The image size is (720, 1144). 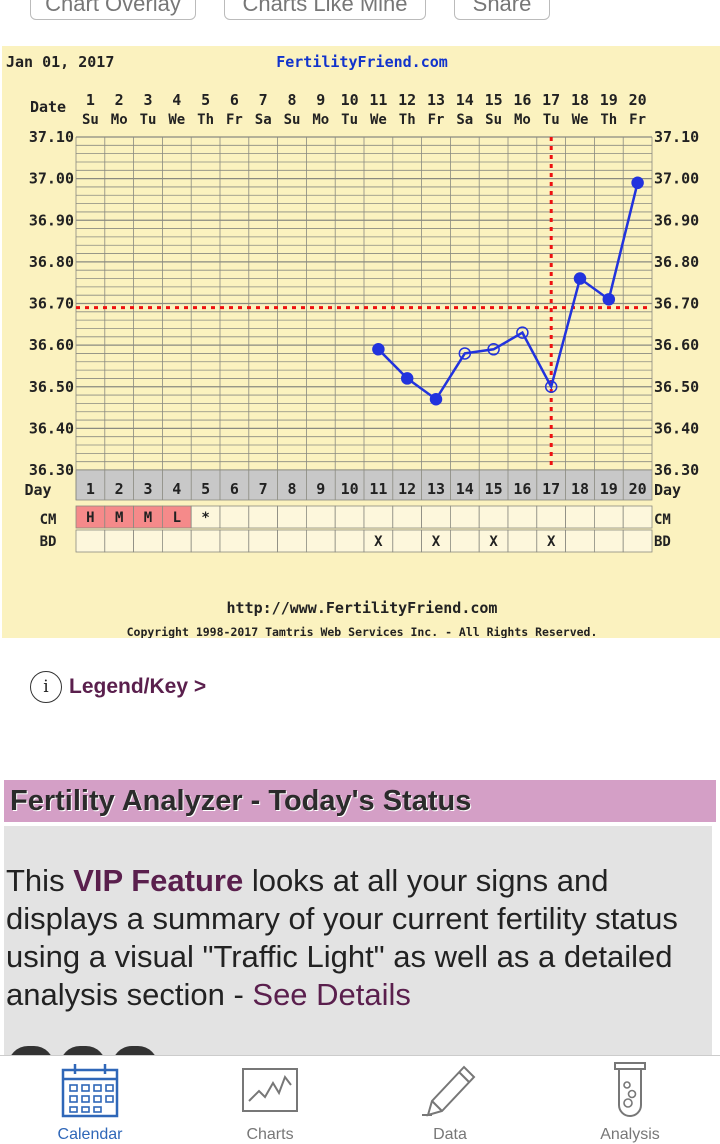 I want to click on day-number-label: 17, so click(x=551, y=489).